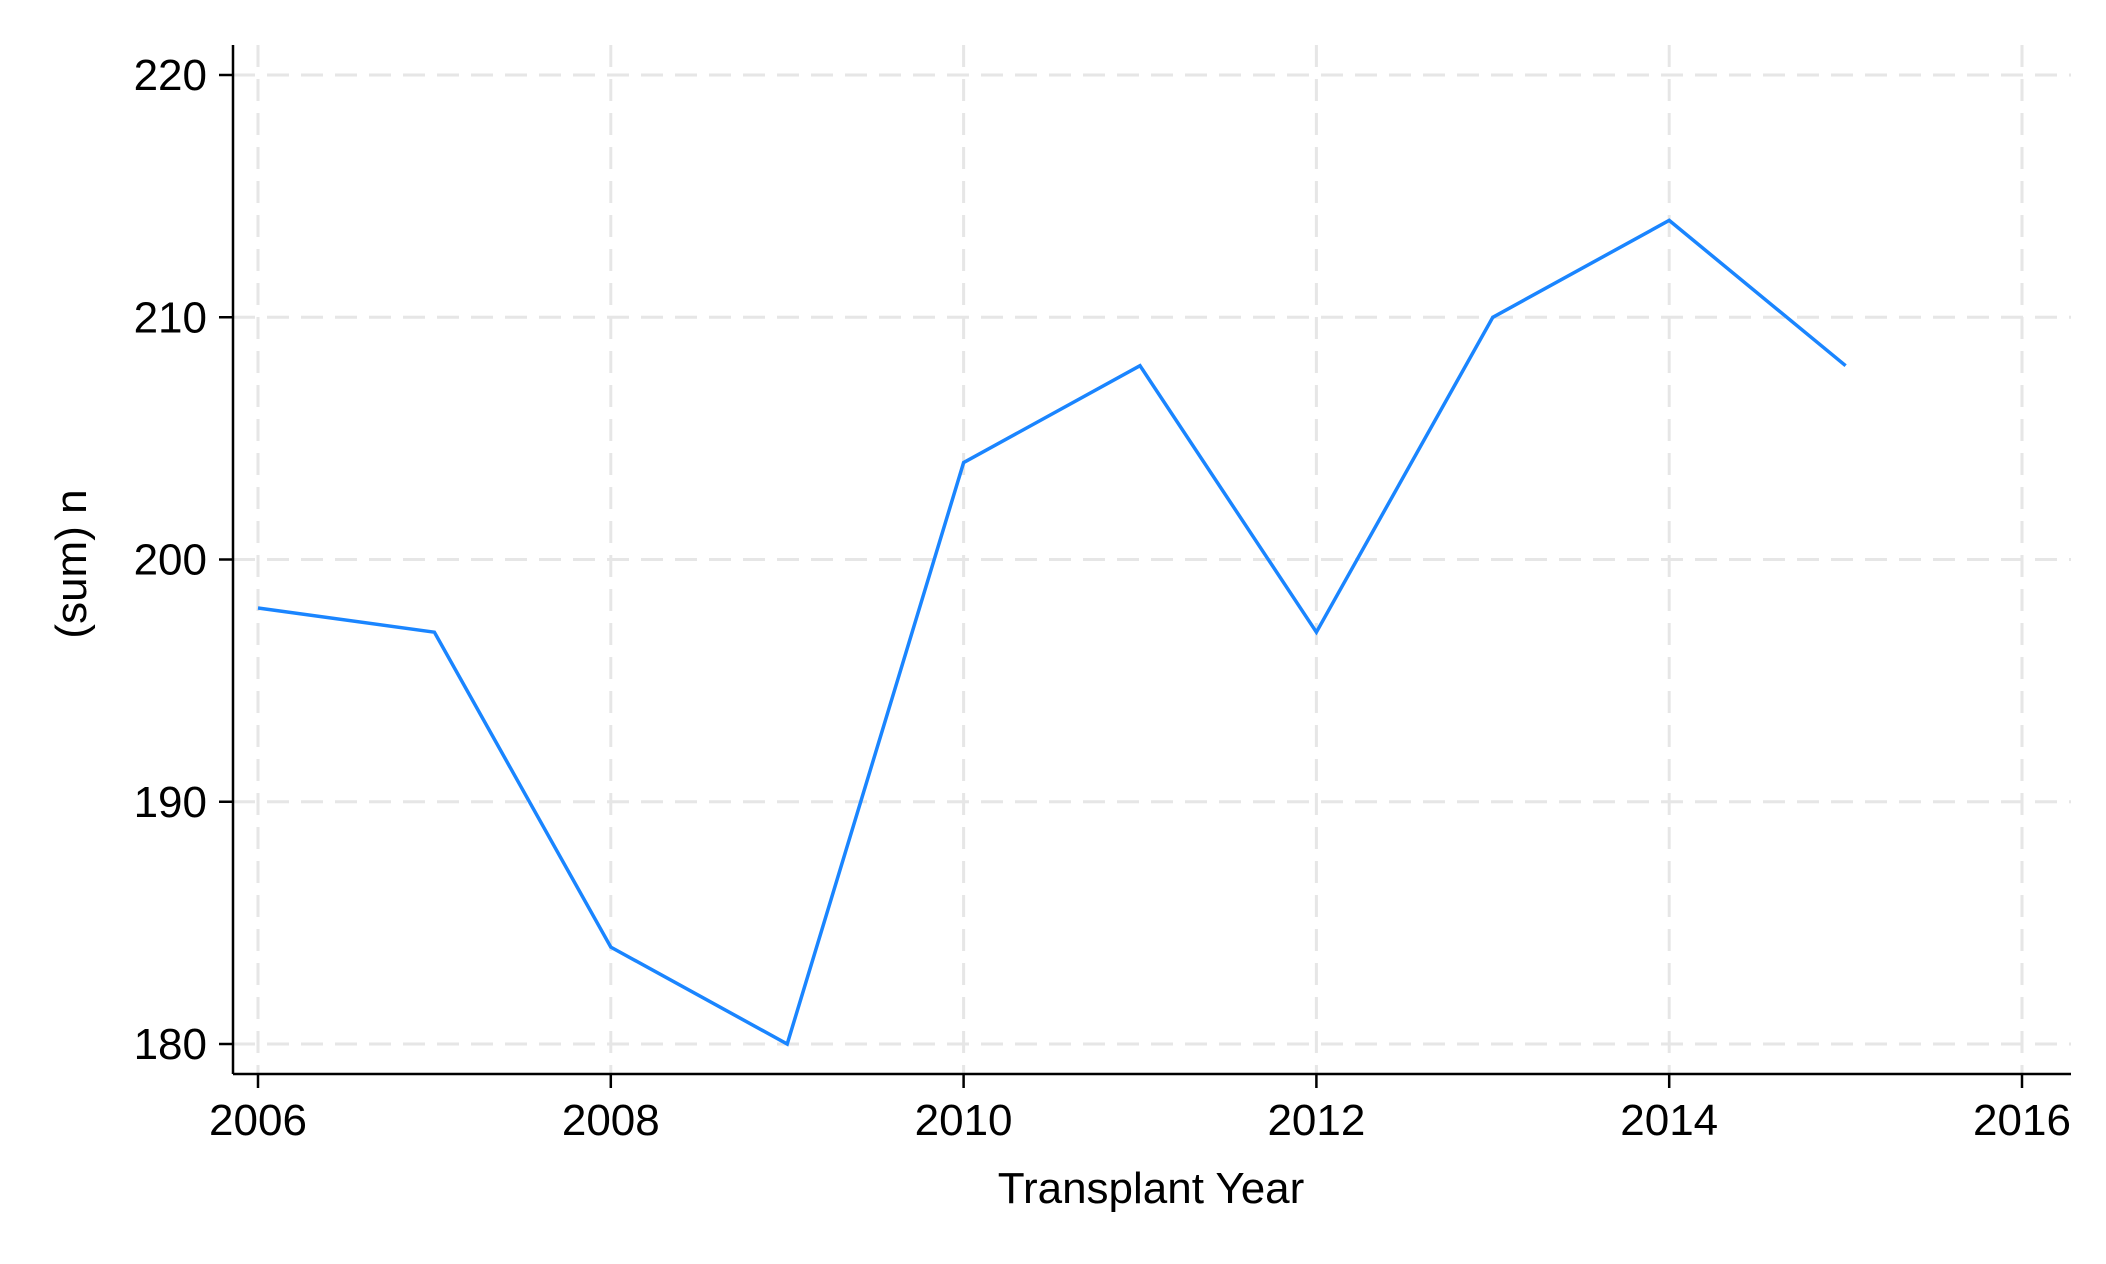 This screenshot has width=2106, height=1264. Describe the element at coordinates (258, 1120) in the screenshot. I see `x-tick-label: 2006` at that location.